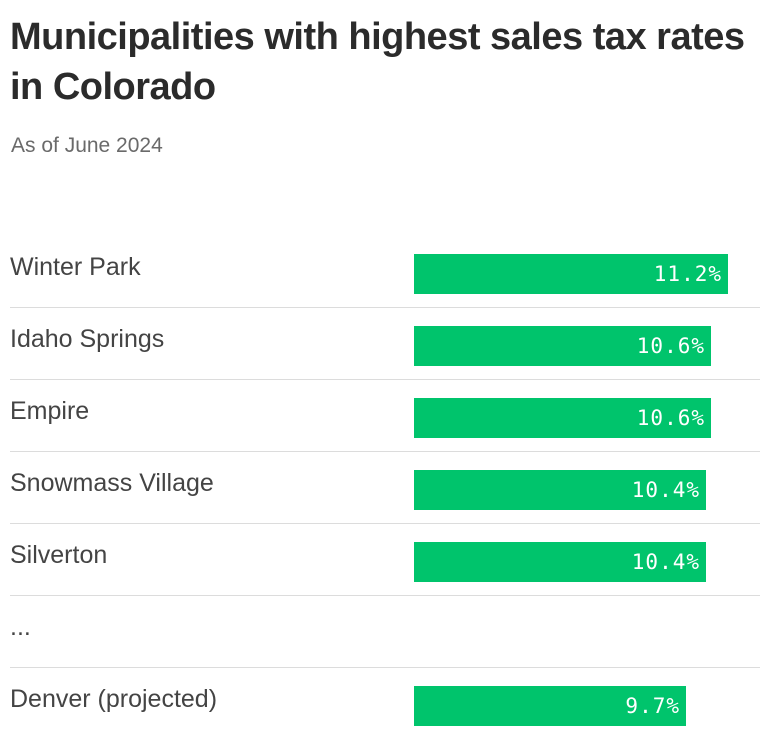  Describe the element at coordinates (75, 267) in the screenshot. I see `bar-category-label: Winter Park` at that location.